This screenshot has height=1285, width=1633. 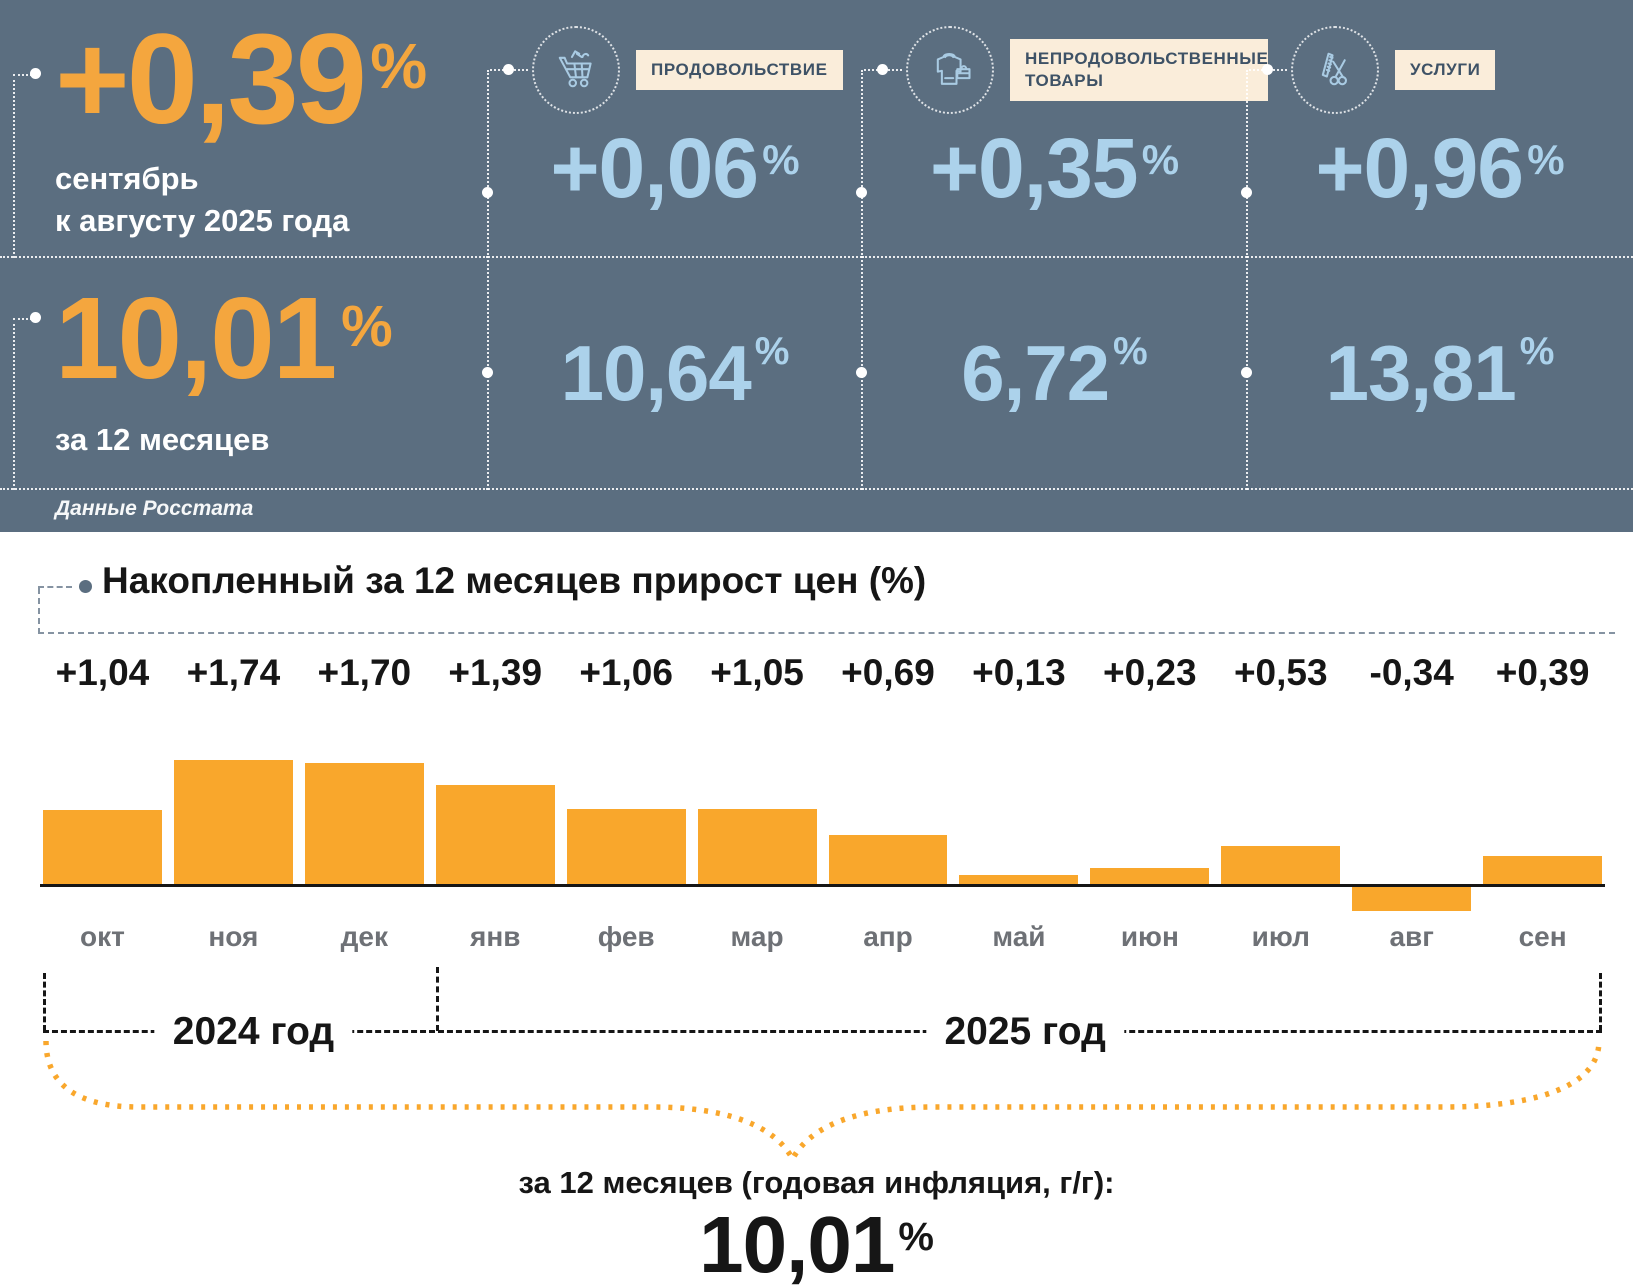 I want to click on brace-curve, so click(x=822, y=1102).